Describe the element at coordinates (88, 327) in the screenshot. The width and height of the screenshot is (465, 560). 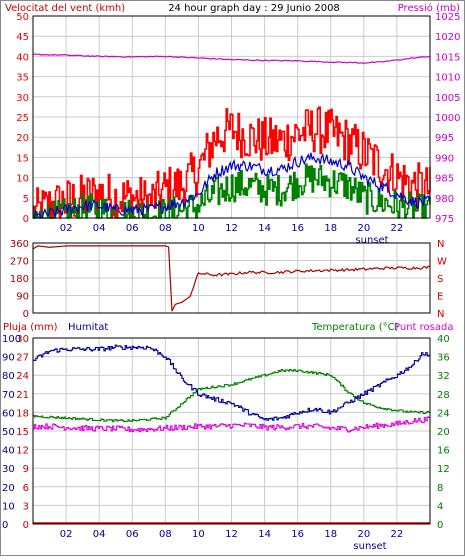
I see `humidity-axis-label: Humitat` at that location.